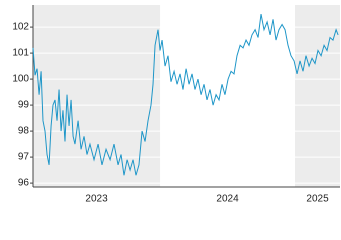 The height and width of the screenshot is (240, 341). I want to click on x-tick-label: 2025, so click(317, 199).